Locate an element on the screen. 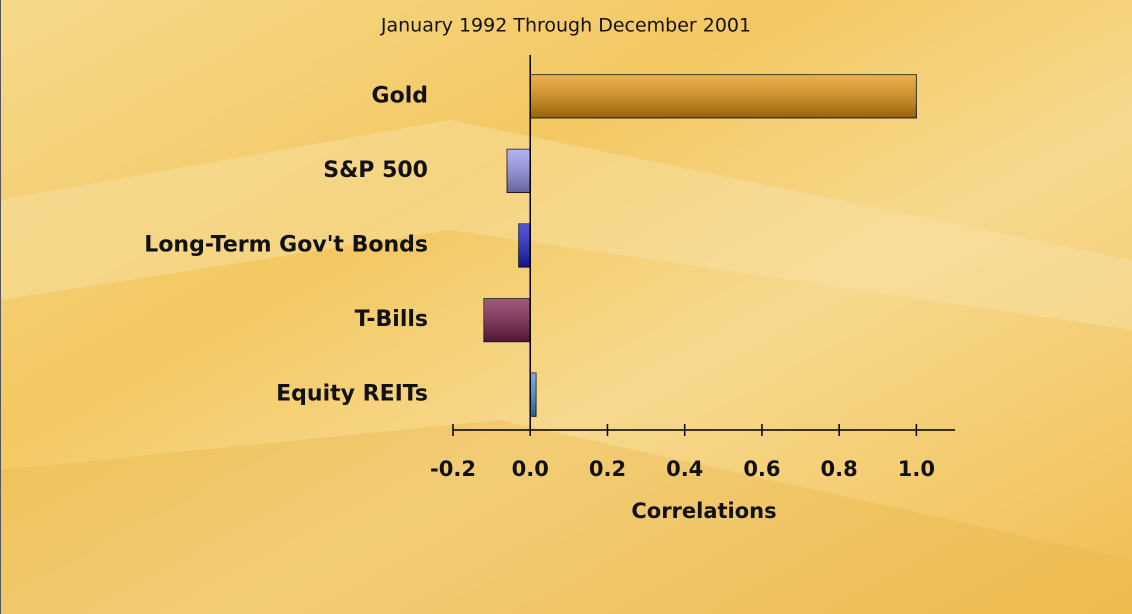 The image size is (1132, 614). x-tick-label: 0.6 is located at coordinates (761, 469).